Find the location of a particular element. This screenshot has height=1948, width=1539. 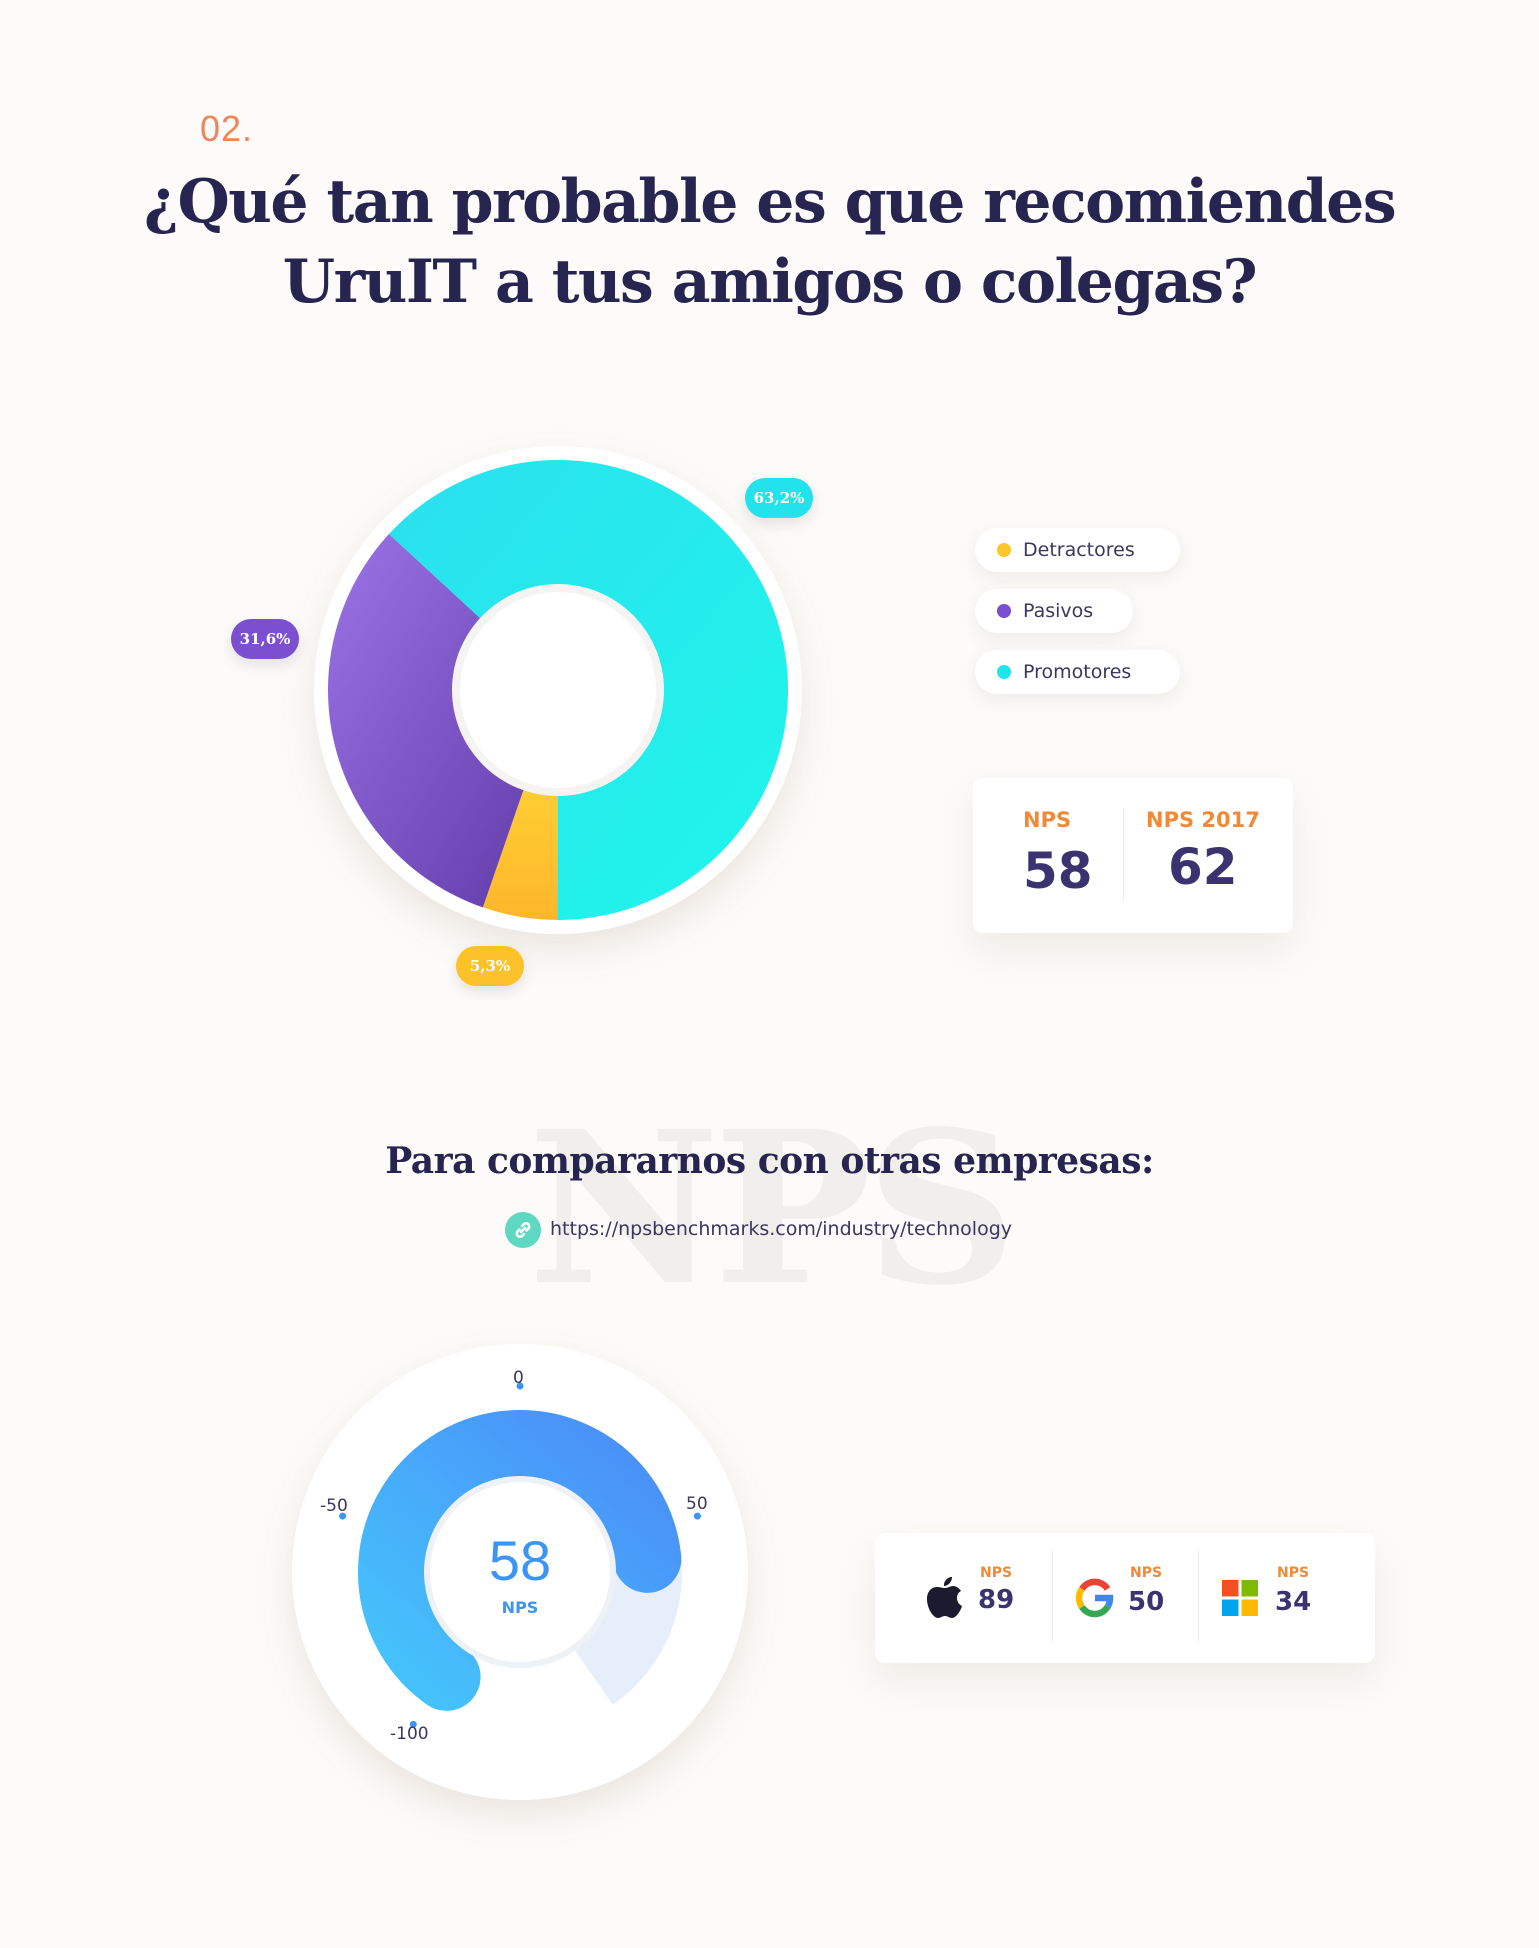

page-title-line-2: UruIT a tus amigos o colegas? is located at coordinates (770, 282).